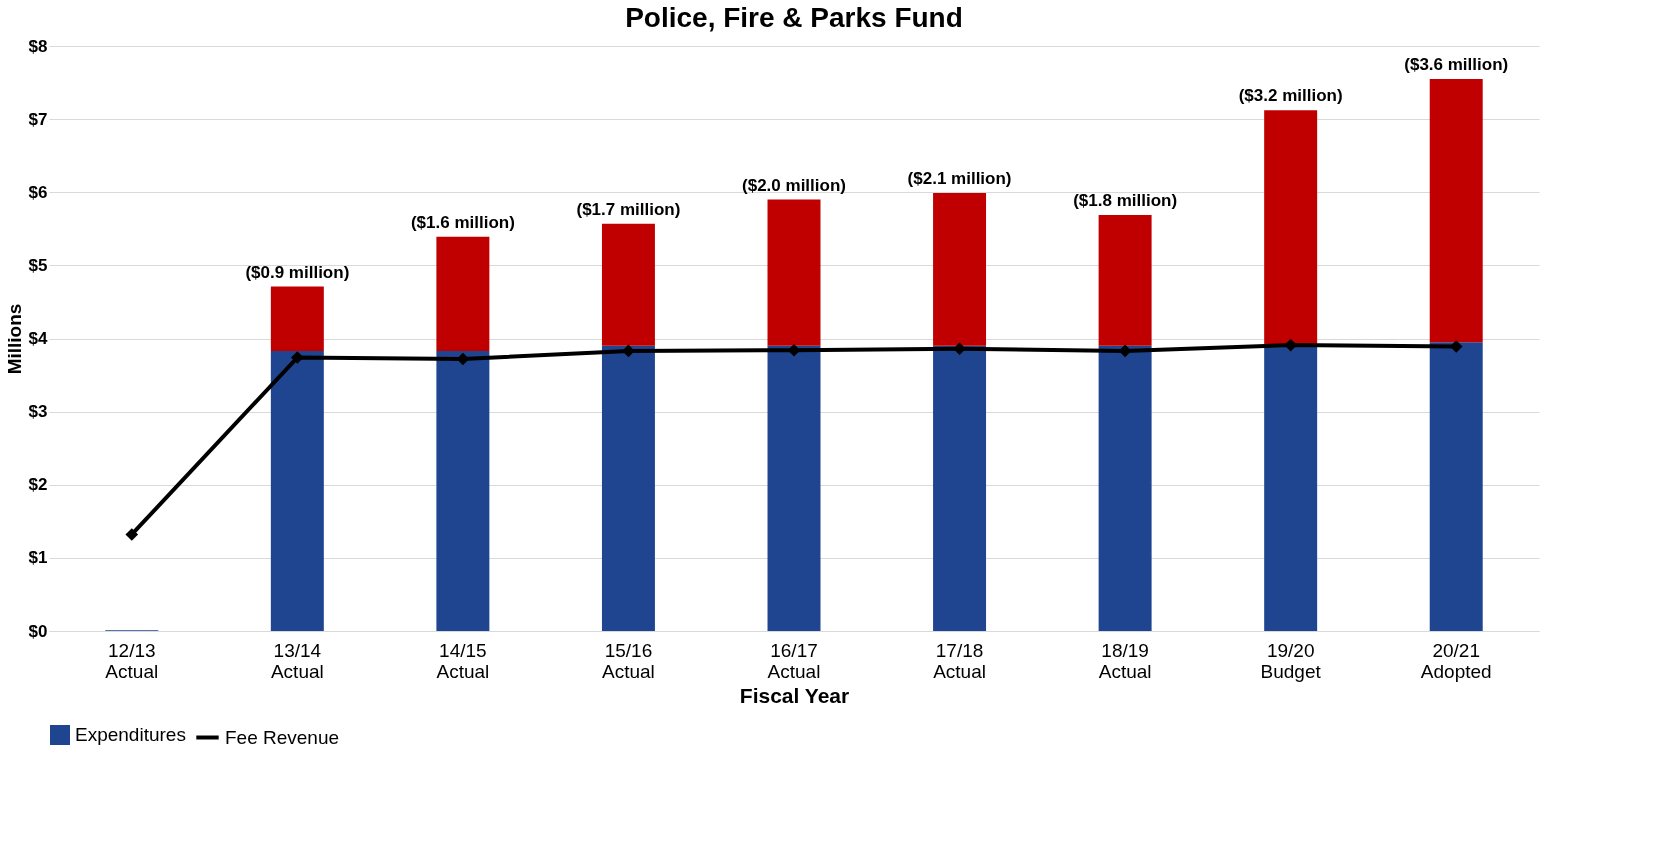  What do you see at coordinates (794, 17) in the screenshot?
I see `chart-title: Police, Fire & Parks Fund` at bounding box center [794, 17].